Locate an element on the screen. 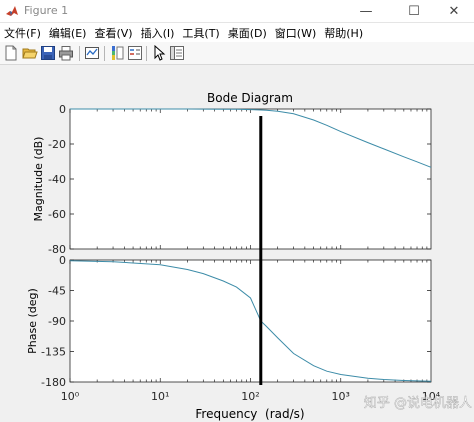 Image resolution: width=474 pixels, height=422 pixels. minimize-icon: — is located at coordinates (366, 11).